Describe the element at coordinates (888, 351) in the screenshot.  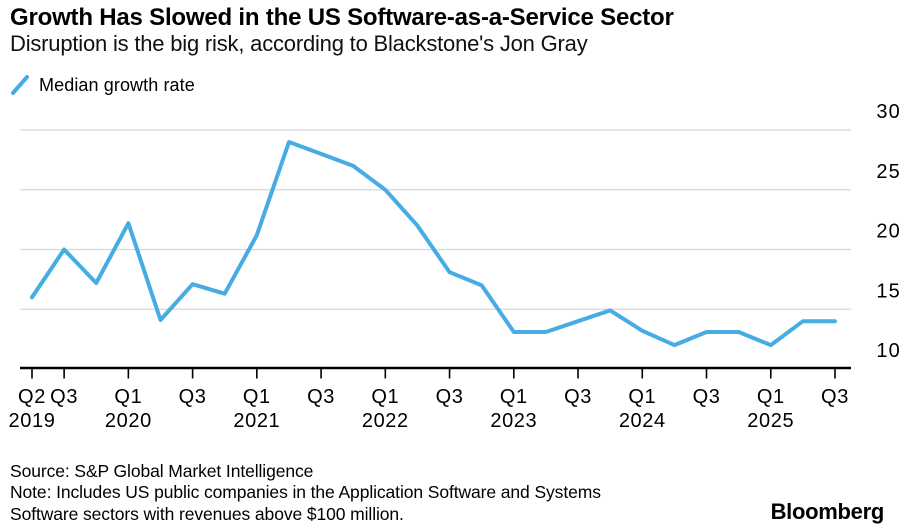
I see `y-tick-label: 10` at that location.